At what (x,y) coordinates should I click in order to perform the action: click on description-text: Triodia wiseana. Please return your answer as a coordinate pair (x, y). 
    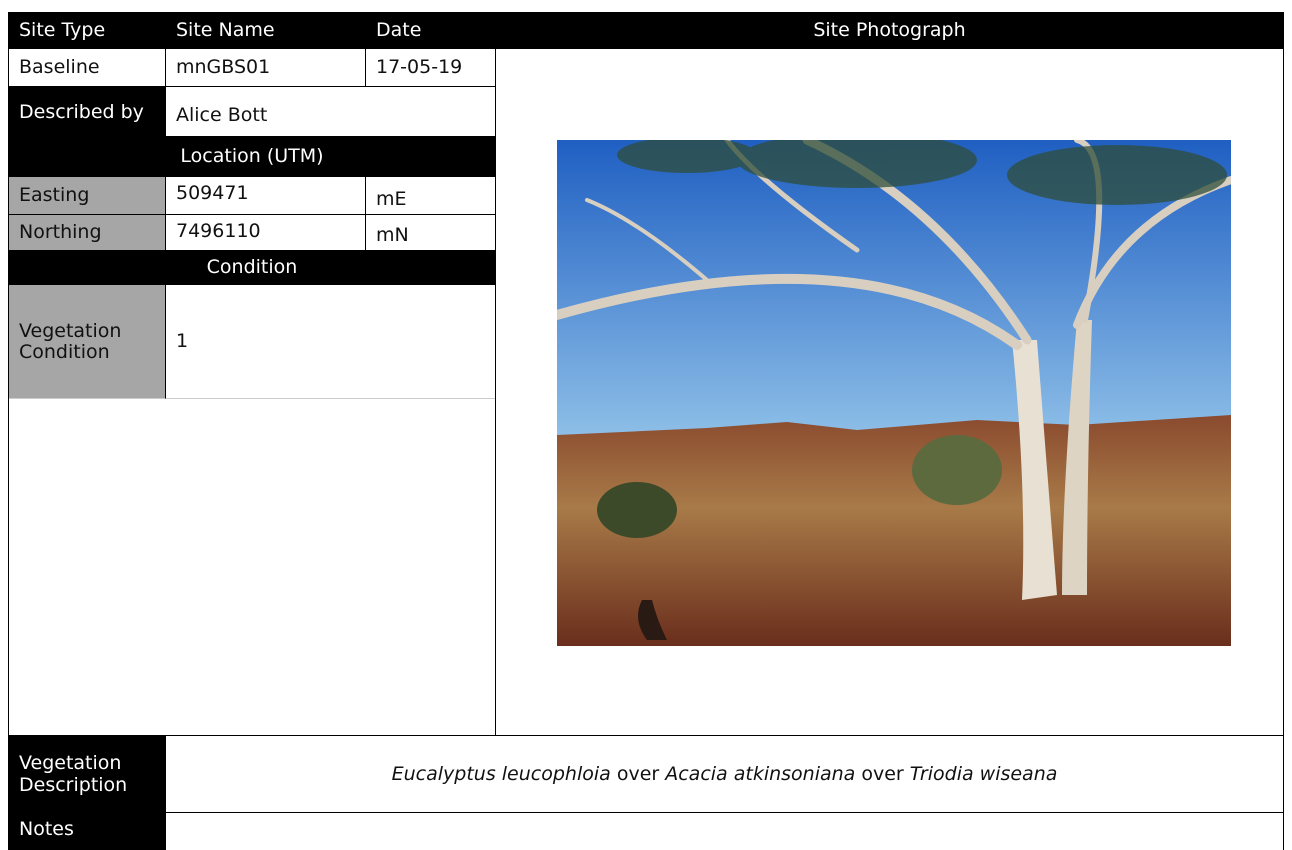
    Looking at the image, I should click on (983, 773).